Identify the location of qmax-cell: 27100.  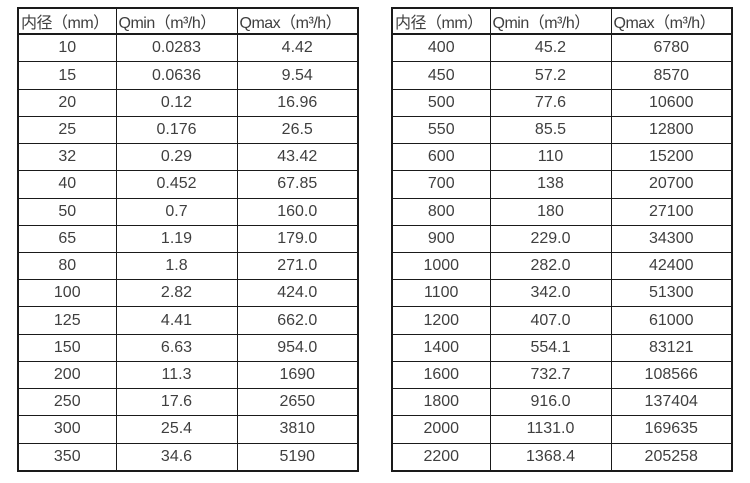
(671, 211).